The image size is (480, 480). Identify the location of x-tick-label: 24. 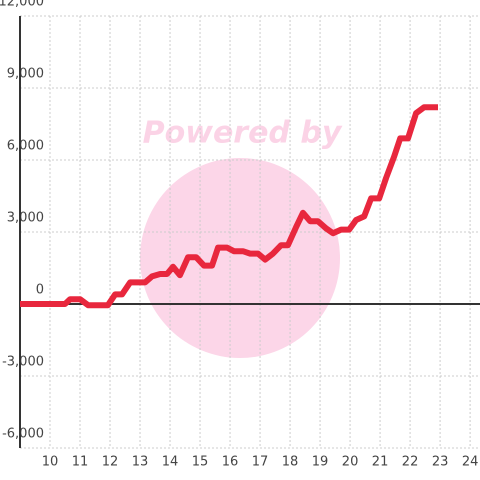
(470, 462).